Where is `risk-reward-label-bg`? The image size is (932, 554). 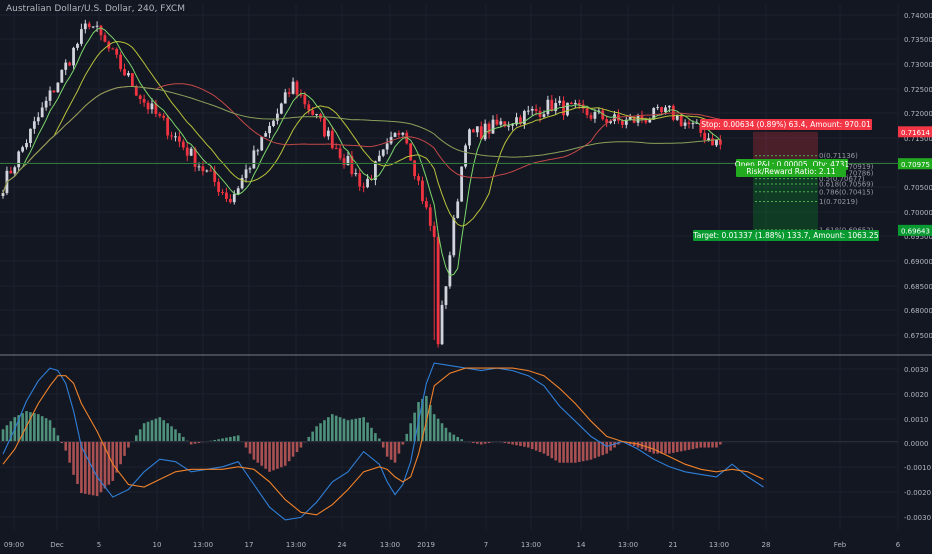
risk-reward-label-bg is located at coordinates (791, 171).